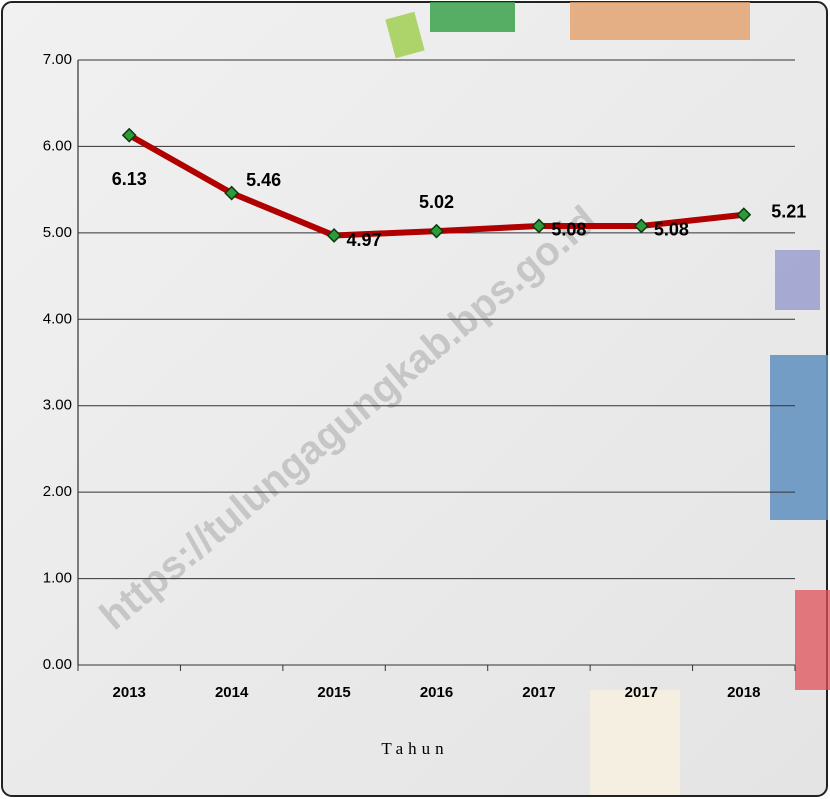  I want to click on marker-cap-decoration, so click(405, 35).